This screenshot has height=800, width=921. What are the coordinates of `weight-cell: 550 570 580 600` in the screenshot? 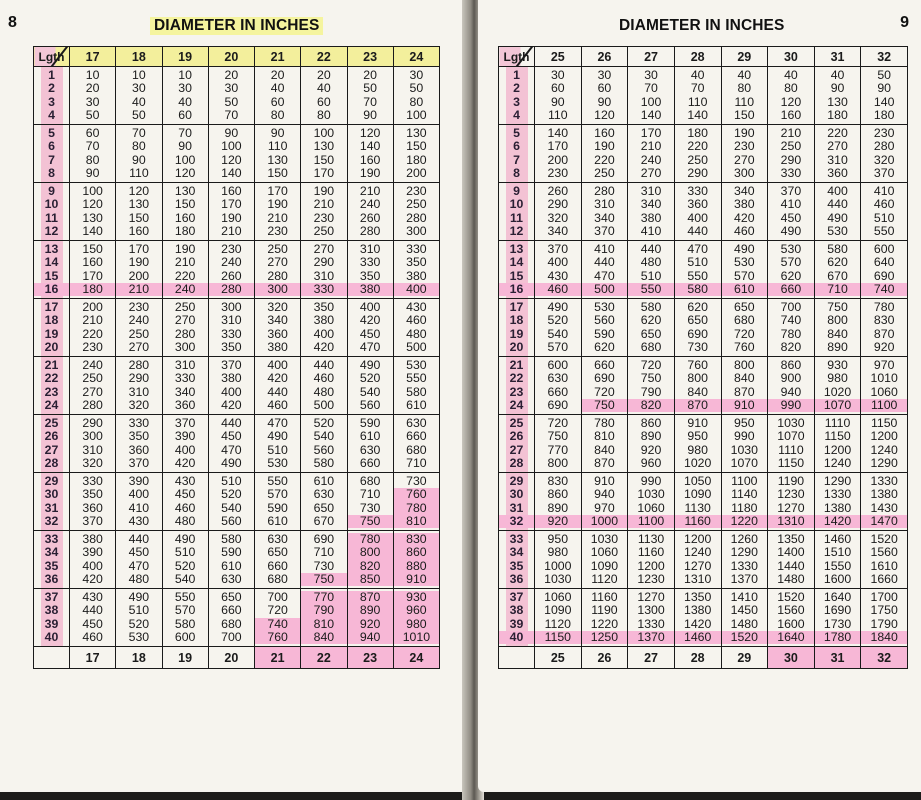 It's located at (185, 617).